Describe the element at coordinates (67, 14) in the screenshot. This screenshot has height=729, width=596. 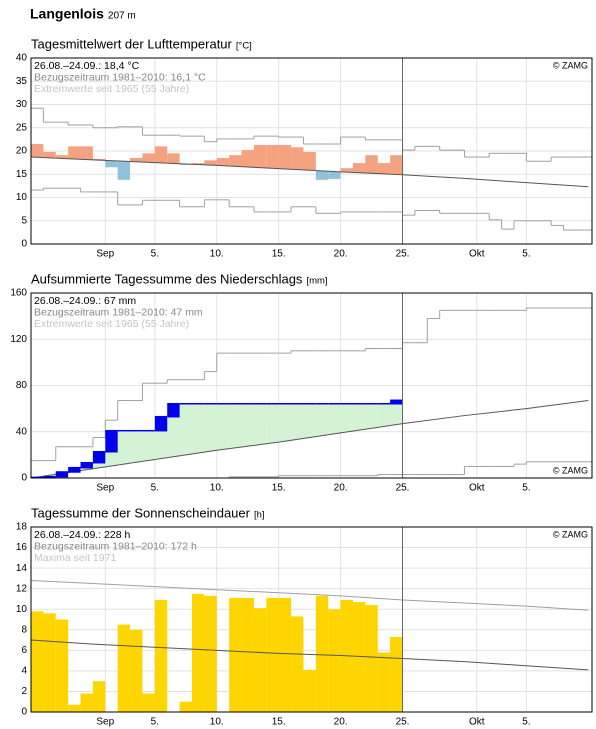
I see `station-name: Langenlois` at that location.